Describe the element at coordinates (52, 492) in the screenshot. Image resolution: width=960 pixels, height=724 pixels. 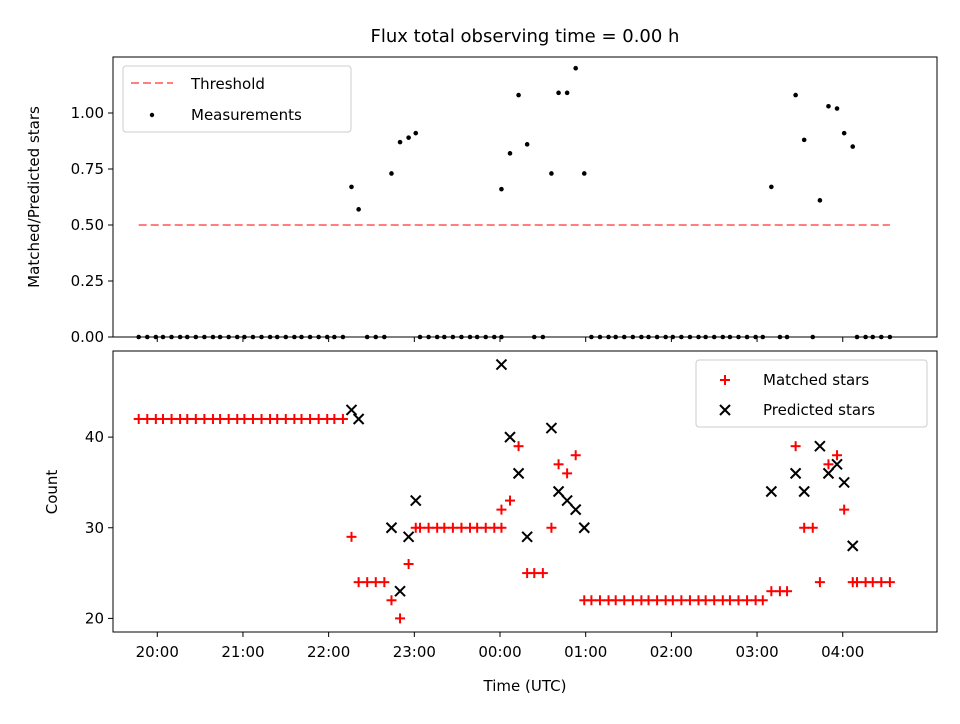
I see `bottom-y-axis-label: Count` at that location.